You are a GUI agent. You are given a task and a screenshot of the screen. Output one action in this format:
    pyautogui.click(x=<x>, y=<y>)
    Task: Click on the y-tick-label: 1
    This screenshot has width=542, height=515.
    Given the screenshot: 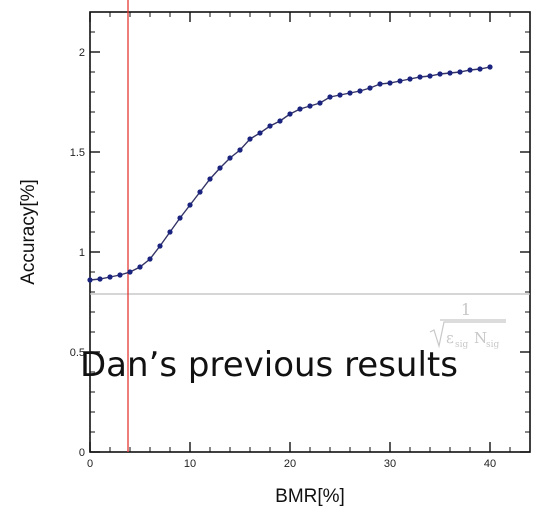 What is the action you would take?
    pyautogui.click(x=82, y=253)
    